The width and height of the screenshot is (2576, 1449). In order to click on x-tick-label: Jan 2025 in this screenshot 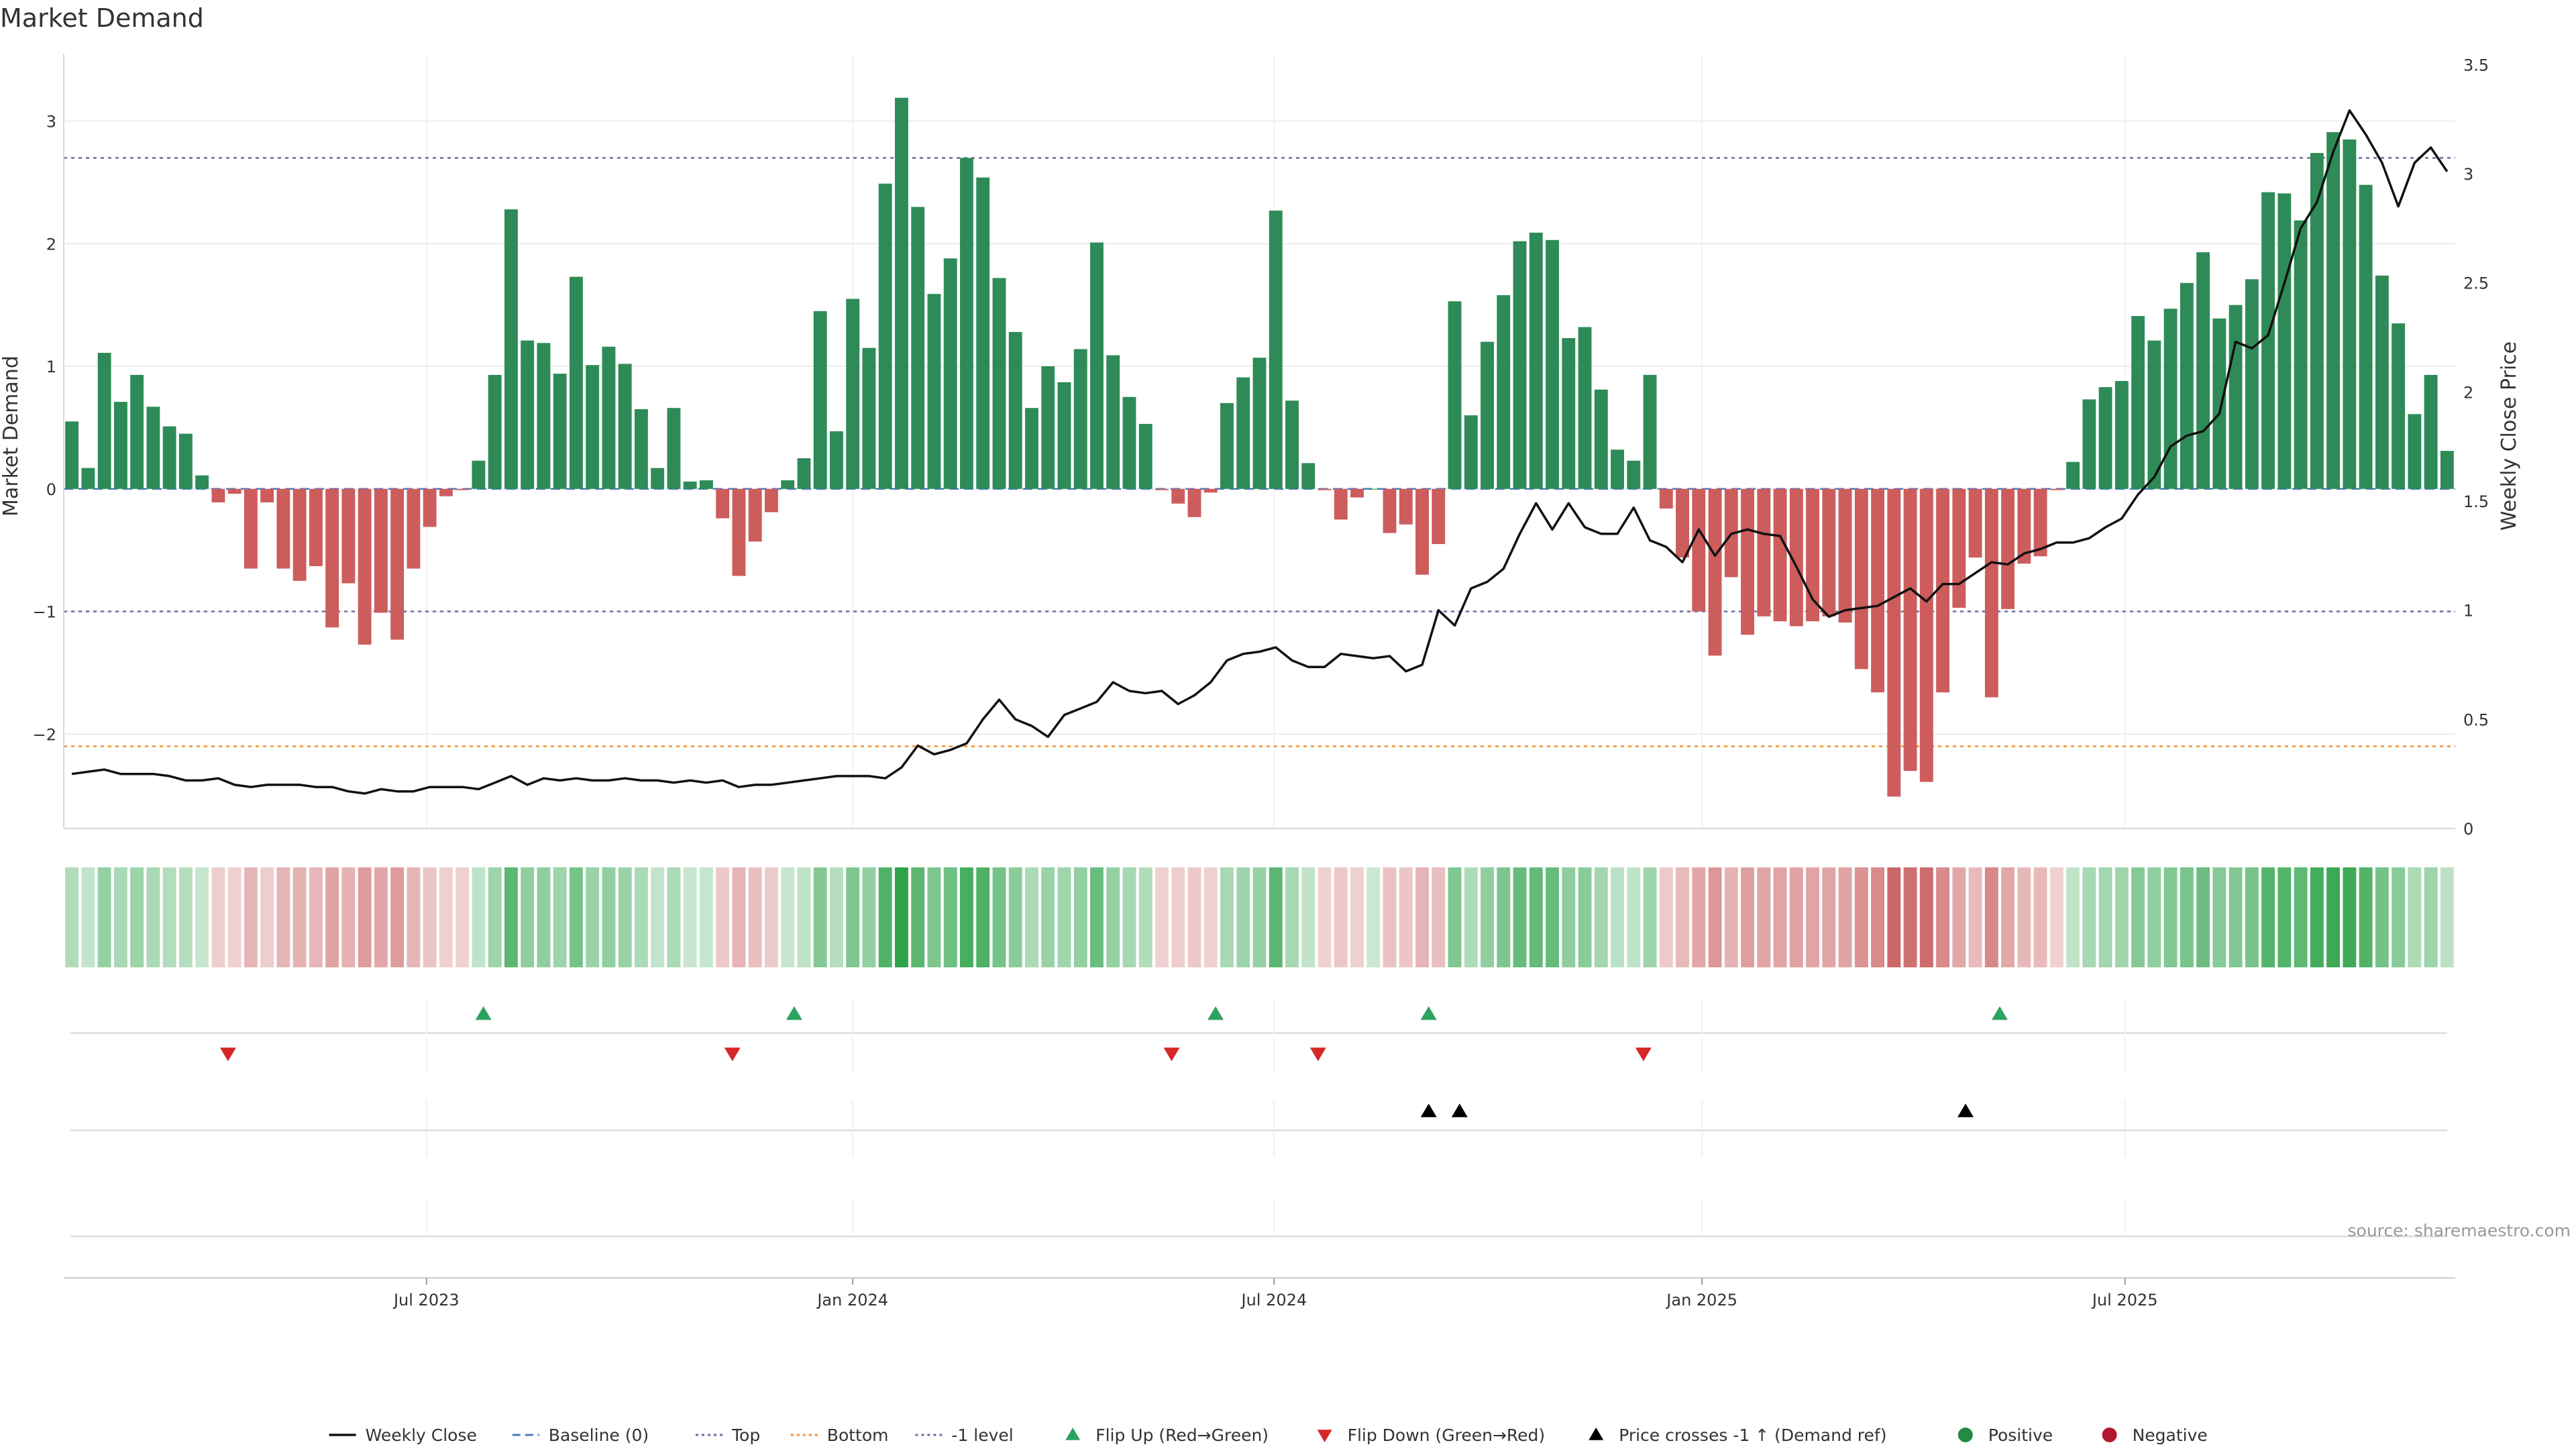, I will do `click(1701, 1300)`.